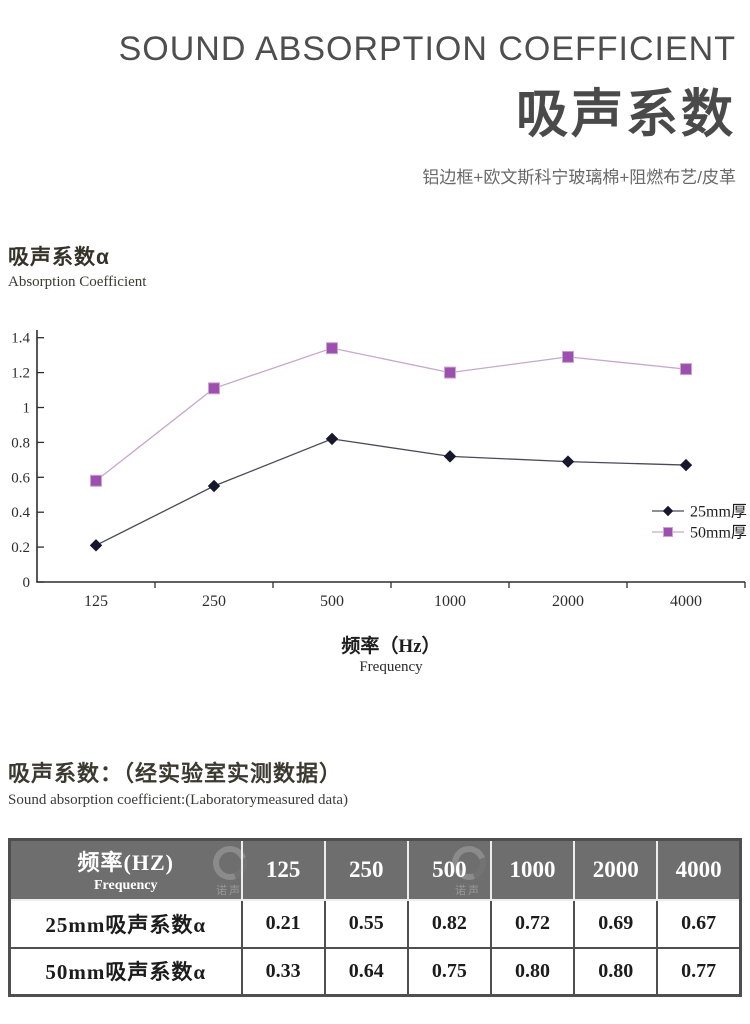 Image resolution: width=750 pixels, height=1024 pixels. What do you see at coordinates (686, 601) in the screenshot?
I see `x-tick-label: 4000` at bounding box center [686, 601].